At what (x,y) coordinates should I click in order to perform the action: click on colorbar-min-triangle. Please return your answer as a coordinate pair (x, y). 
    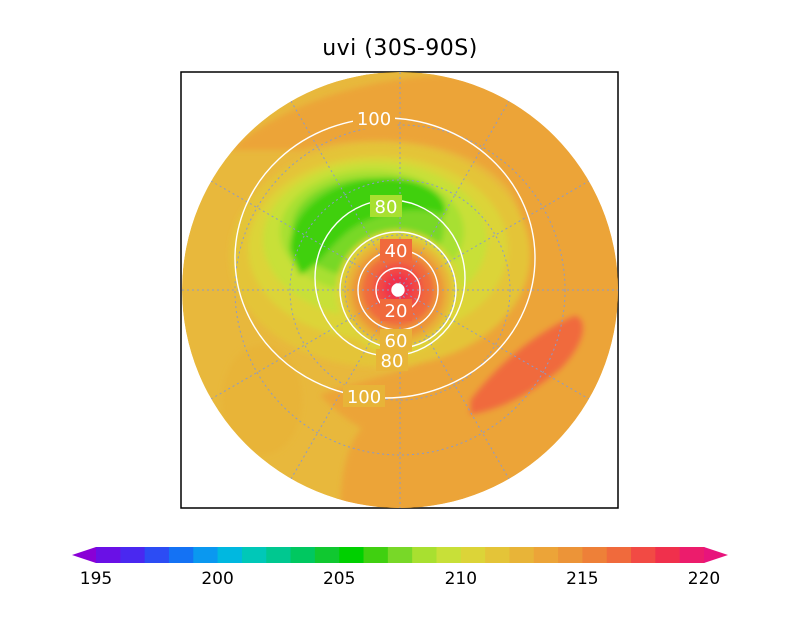
    Looking at the image, I should click on (84, 555).